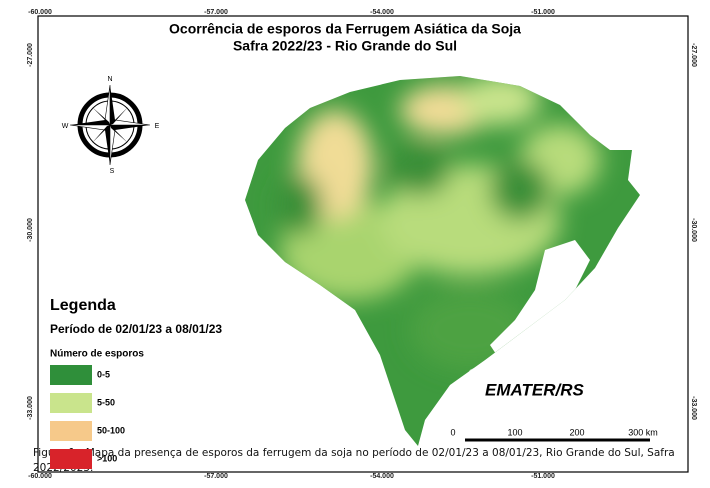 This screenshot has width=710, height=488. What do you see at coordinates (106, 402) in the screenshot?
I see `legend-label: 5-50` at bounding box center [106, 402].